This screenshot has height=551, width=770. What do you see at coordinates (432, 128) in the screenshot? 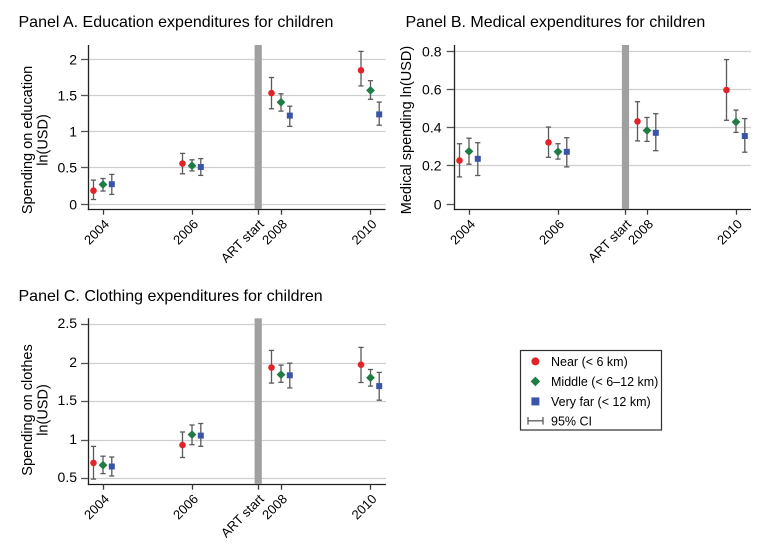
I see `svg-text: 0.4` at bounding box center [432, 128].